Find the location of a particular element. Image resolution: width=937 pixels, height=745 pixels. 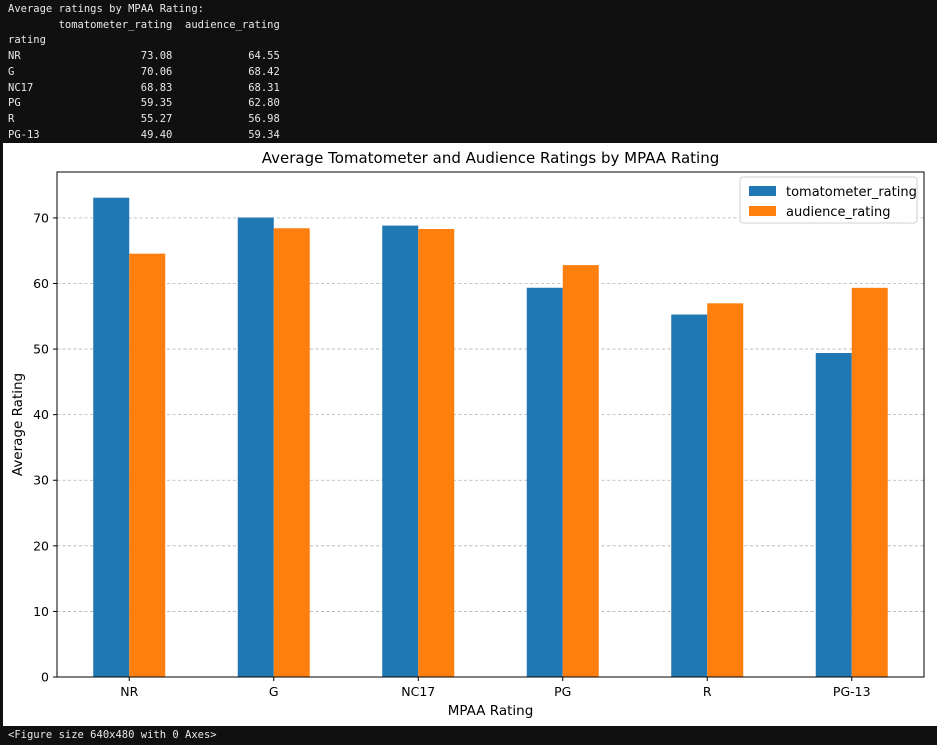

y-tick-label: 40 is located at coordinates (41, 414).